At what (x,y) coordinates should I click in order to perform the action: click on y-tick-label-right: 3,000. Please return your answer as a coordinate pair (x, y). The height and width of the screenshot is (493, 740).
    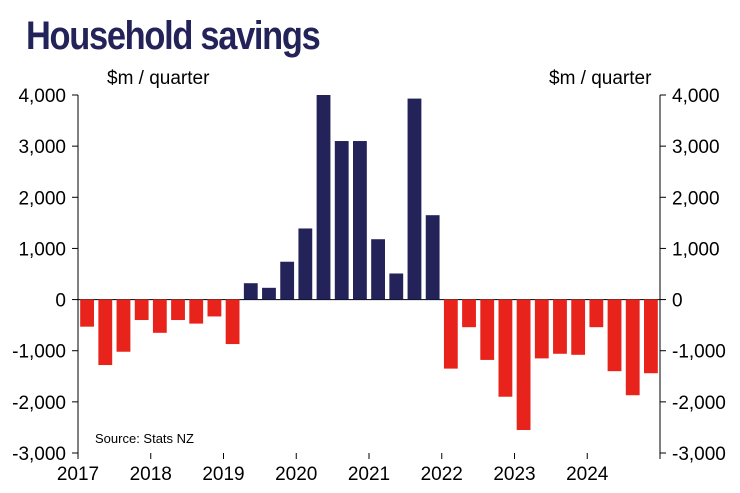
    Looking at the image, I should click on (696, 147).